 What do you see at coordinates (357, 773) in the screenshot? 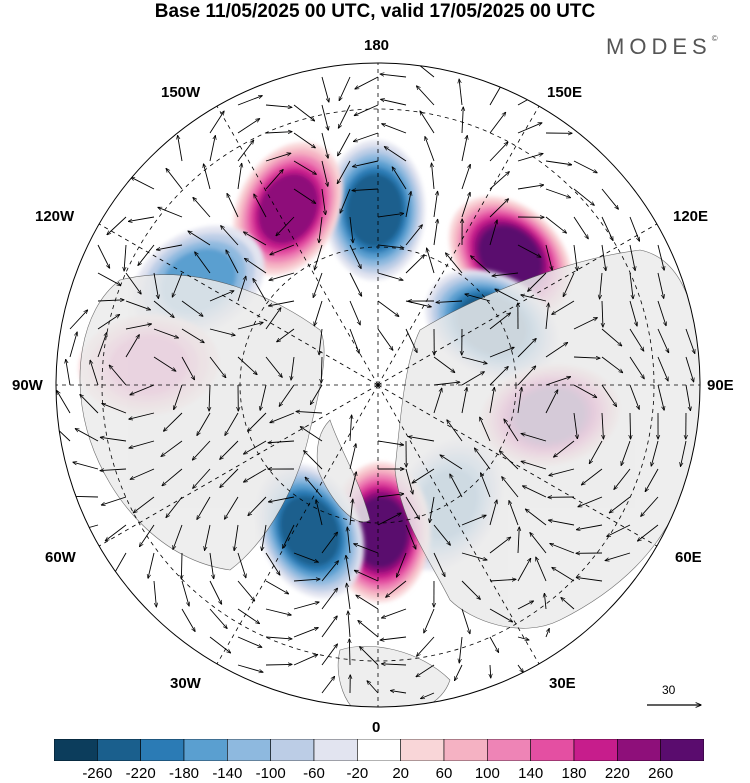
I see `colorbar-tick-label: -20` at bounding box center [357, 773].